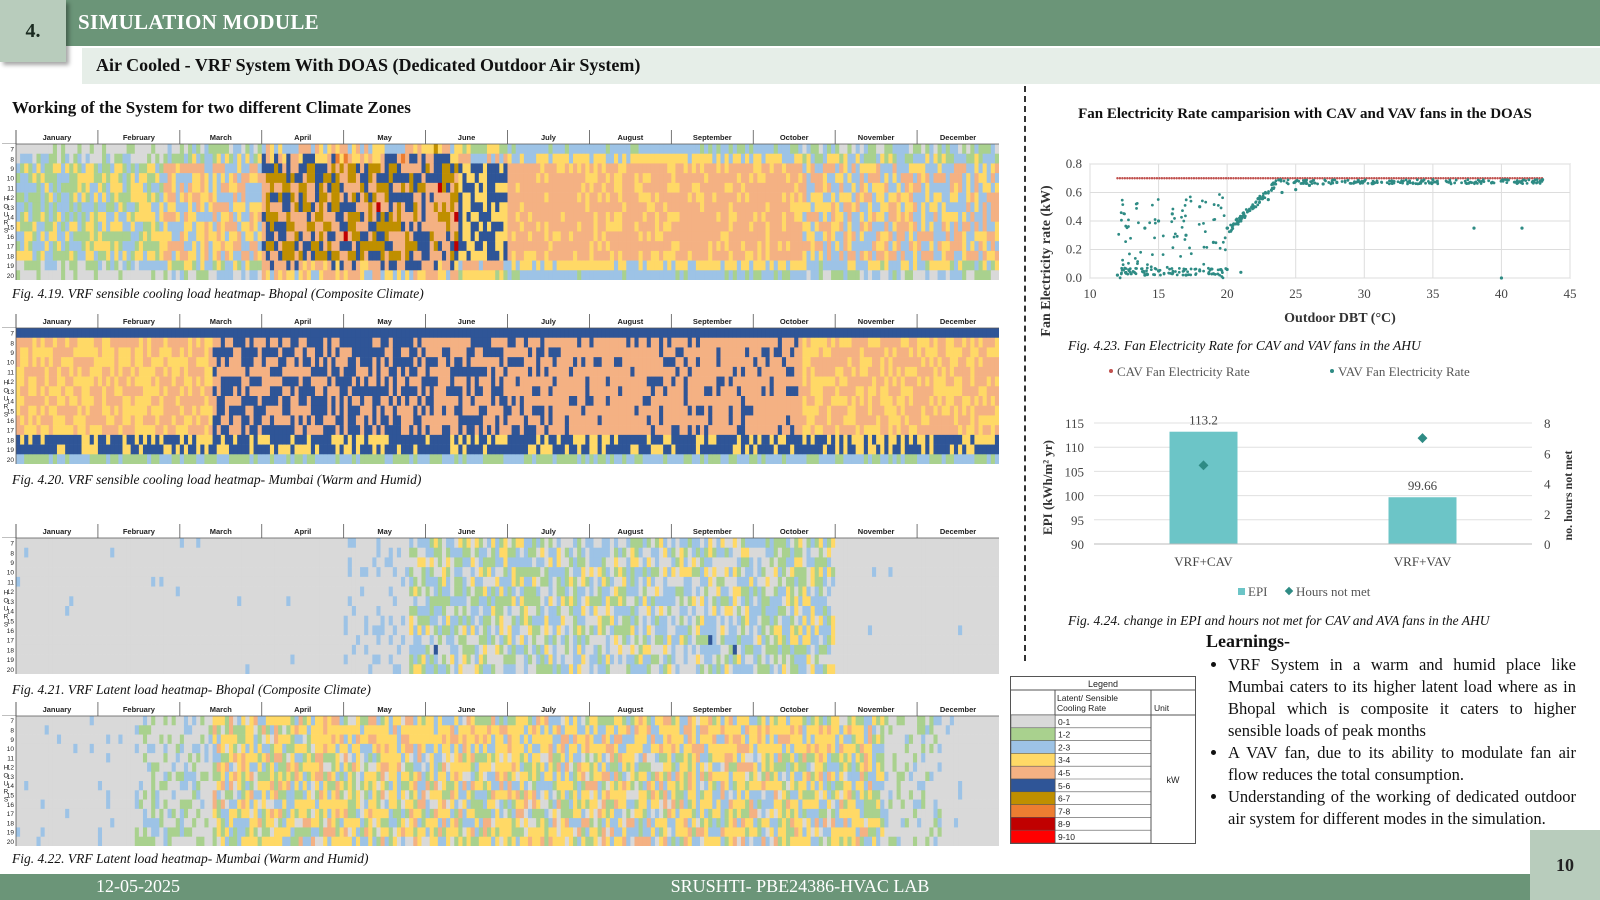  I want to click on month-label: September, so click(712, 321).